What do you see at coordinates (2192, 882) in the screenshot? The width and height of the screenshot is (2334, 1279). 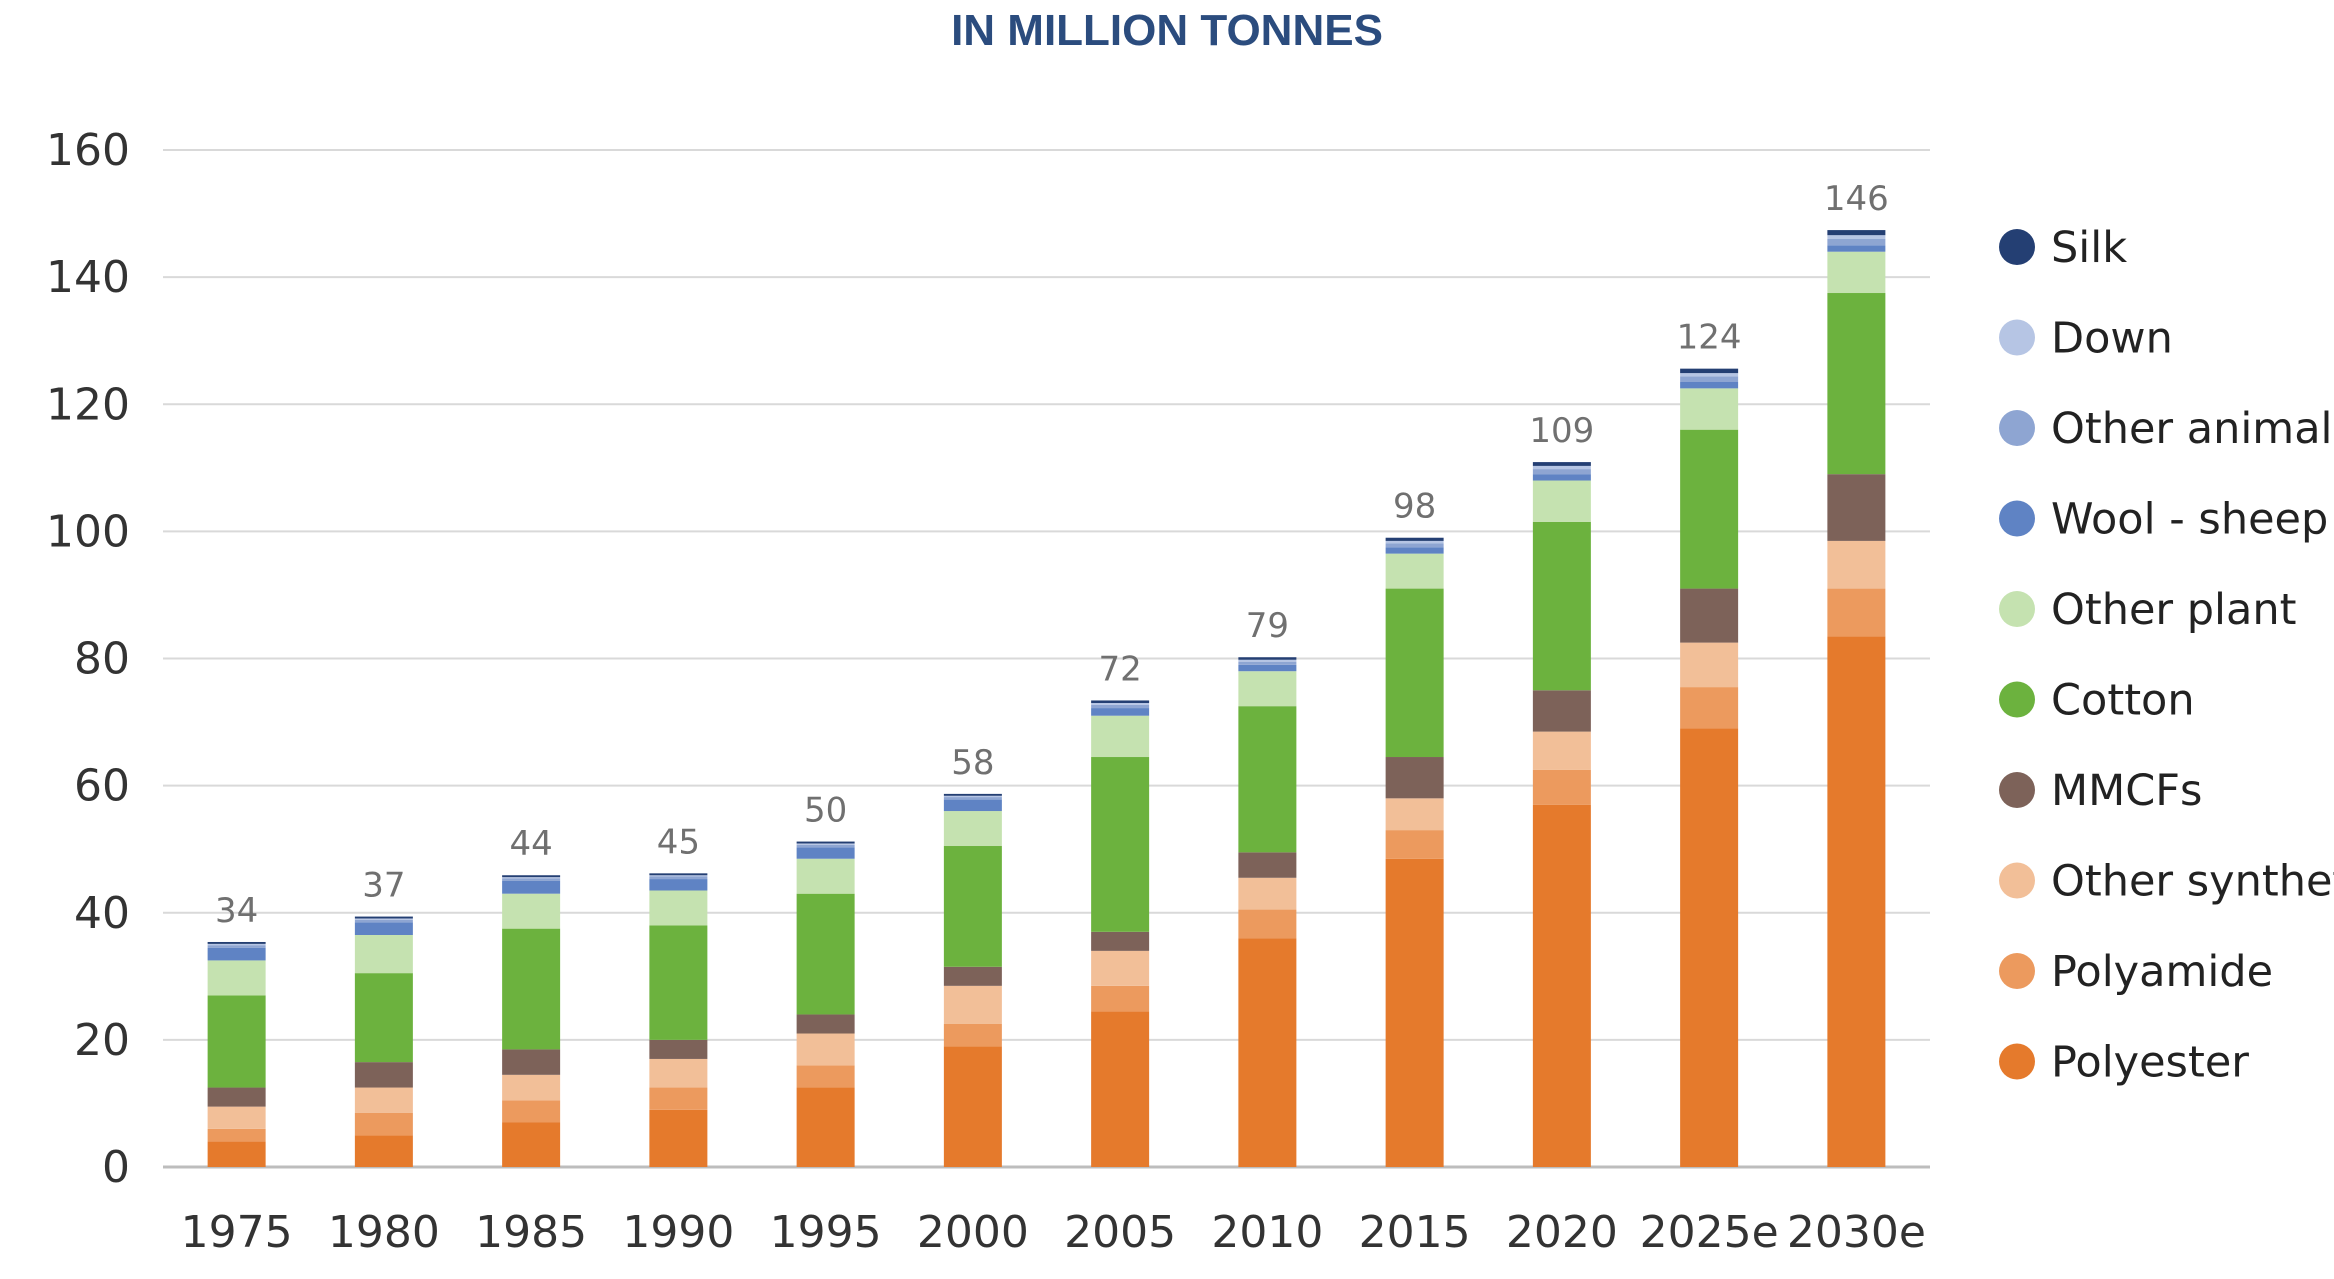 I see `legend-label: Other synthetics` at bounding box center [2192, 882].